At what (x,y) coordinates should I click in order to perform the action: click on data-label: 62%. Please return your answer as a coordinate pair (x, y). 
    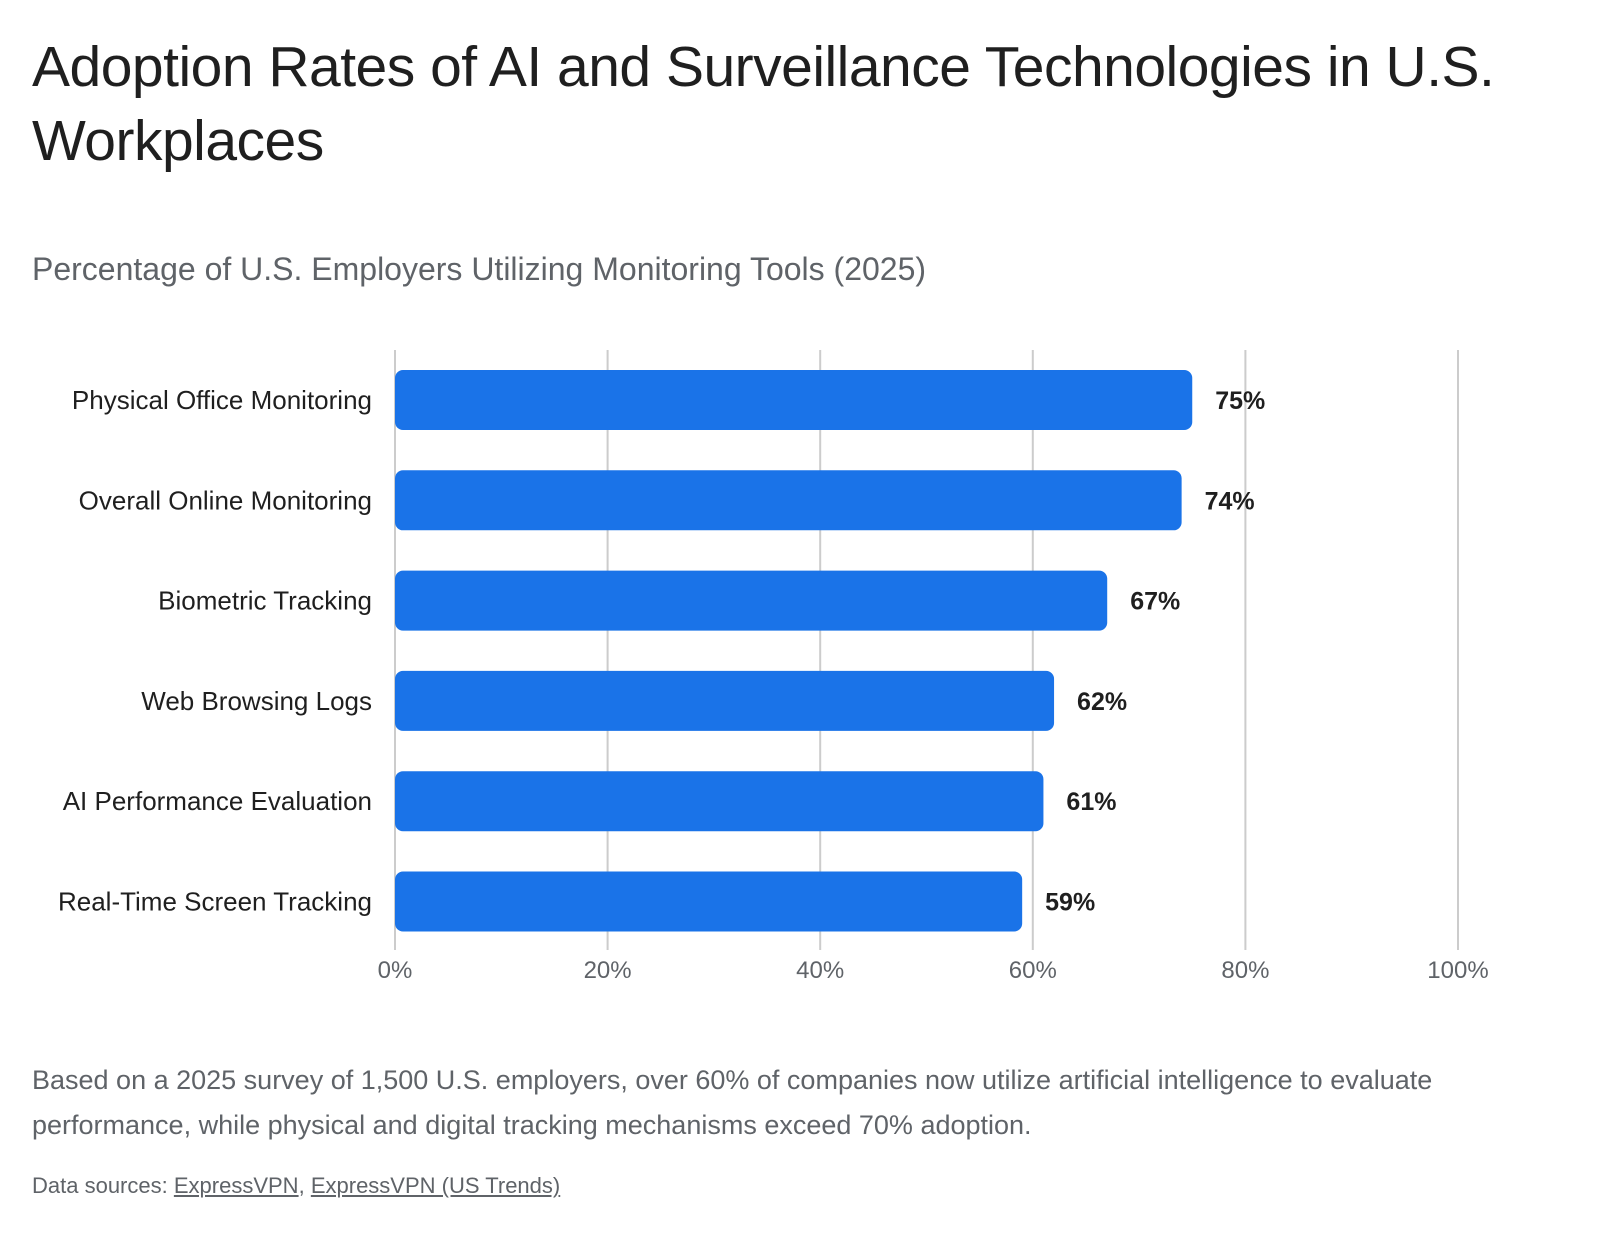
    Looking at the image, I should click on (1102, 702).